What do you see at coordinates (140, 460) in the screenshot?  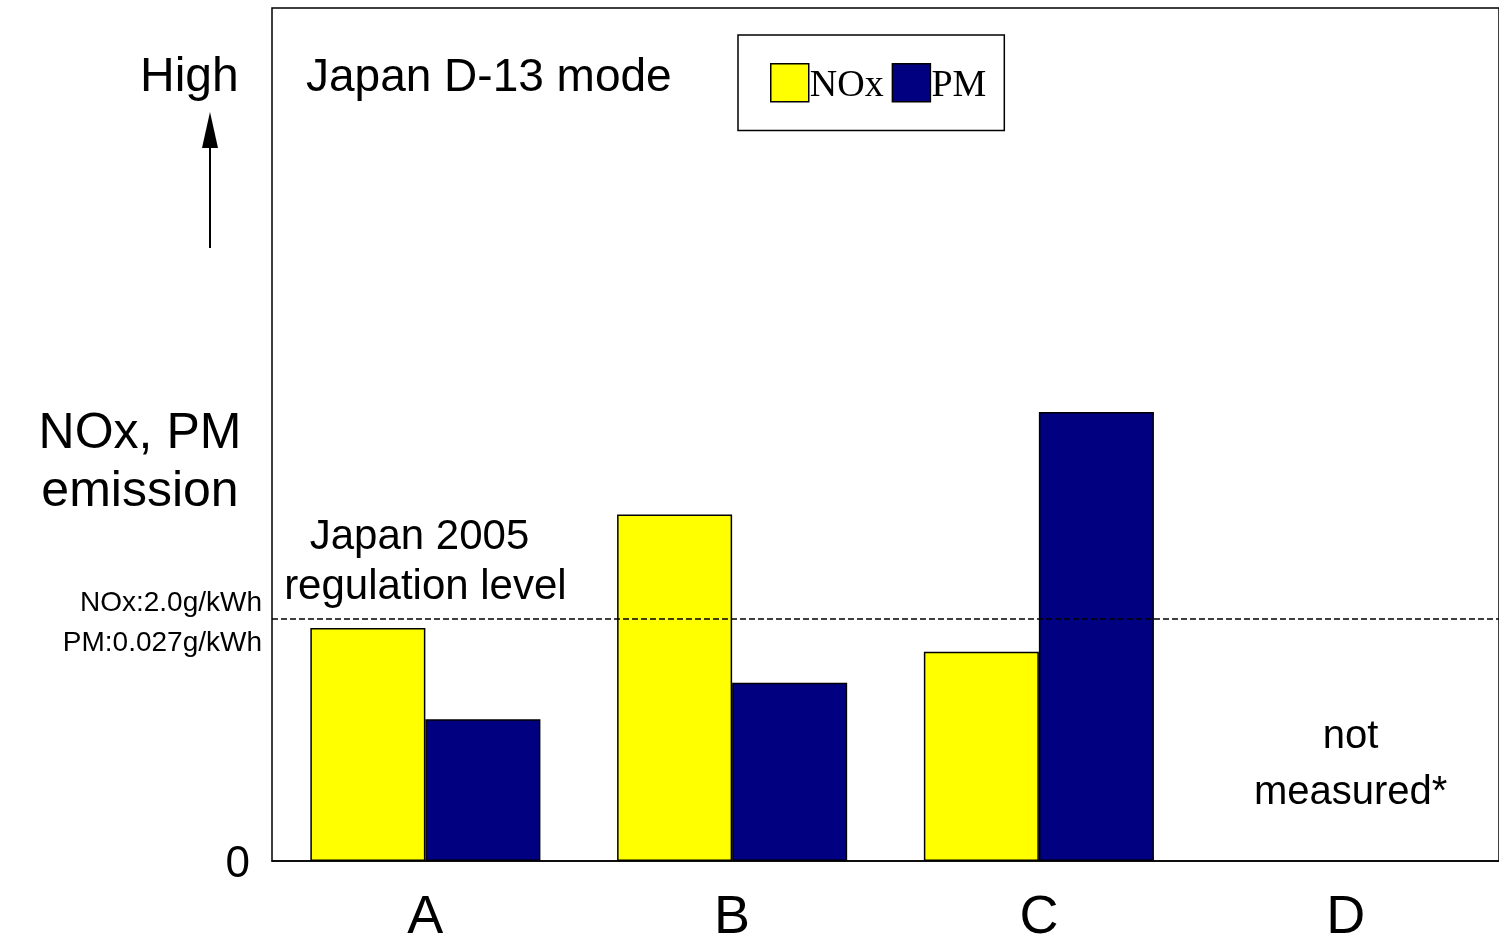 I see `y-axis-title: NOx, PM emission` at bounding box center [140, 460].